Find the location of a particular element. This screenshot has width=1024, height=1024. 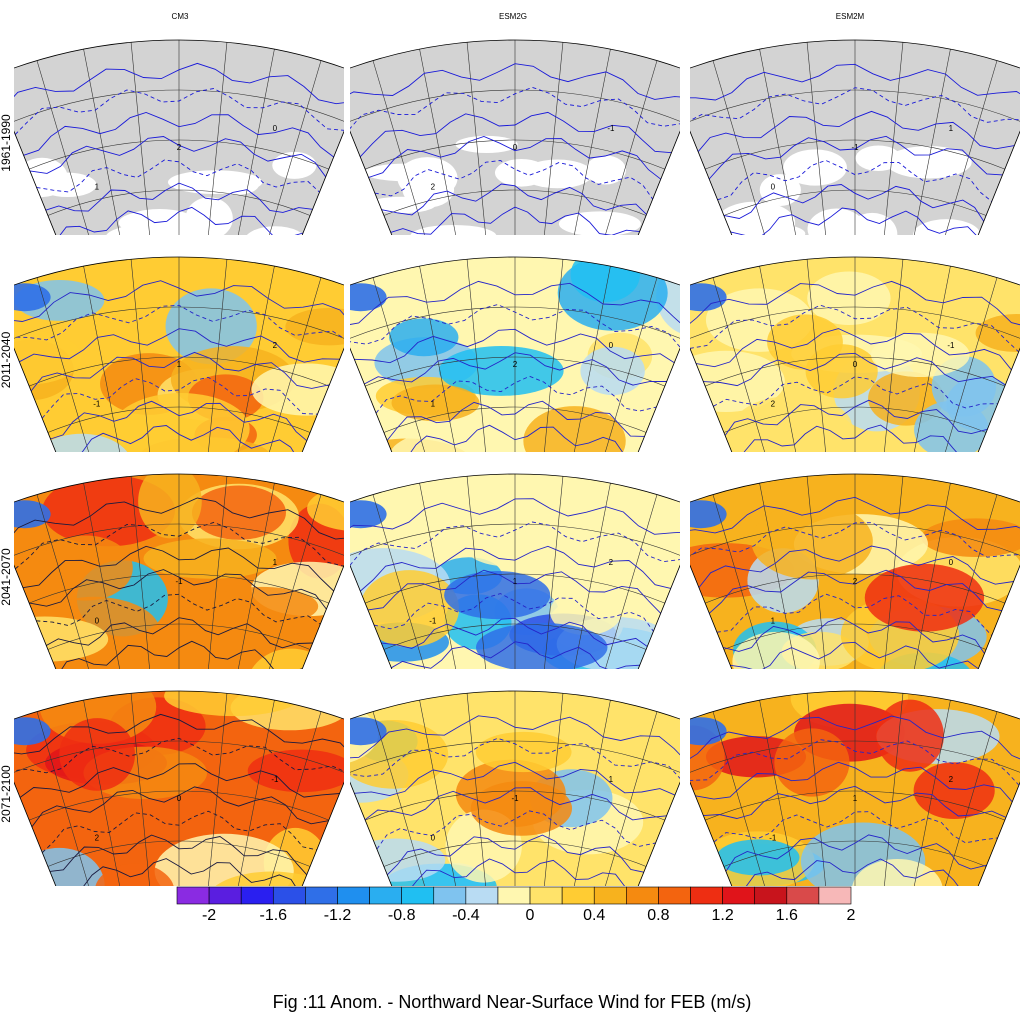

map-panel-r2-c0: 0 -1 1 is located at coordinates (179, 571).